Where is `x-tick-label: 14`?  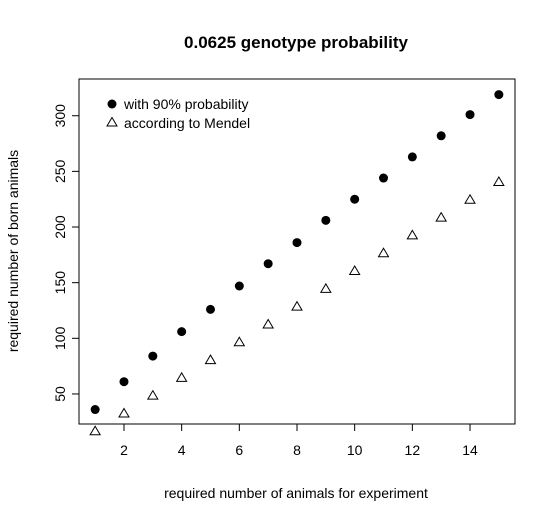 x-tick-label: 14 is located at coordinates (470, 450).